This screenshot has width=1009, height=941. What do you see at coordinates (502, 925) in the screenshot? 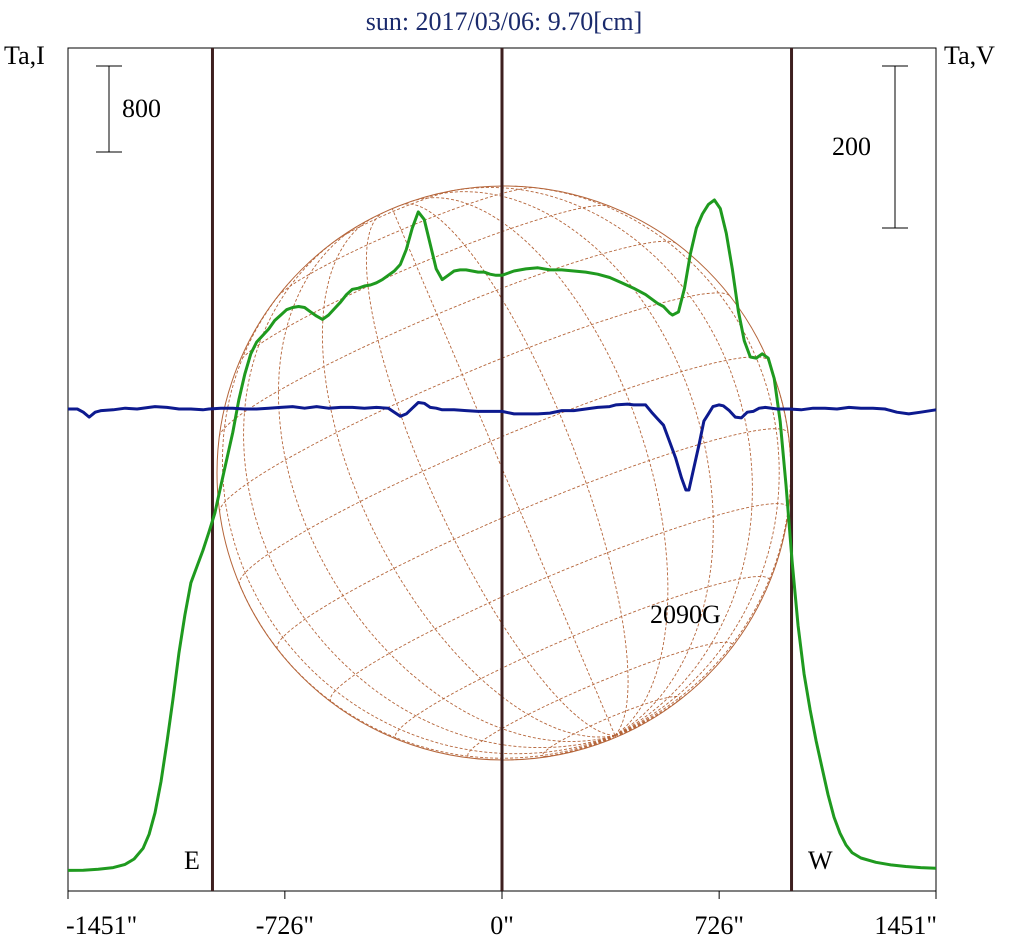
I see `x-tick-label: 0"` at bounding box center [502, 925].